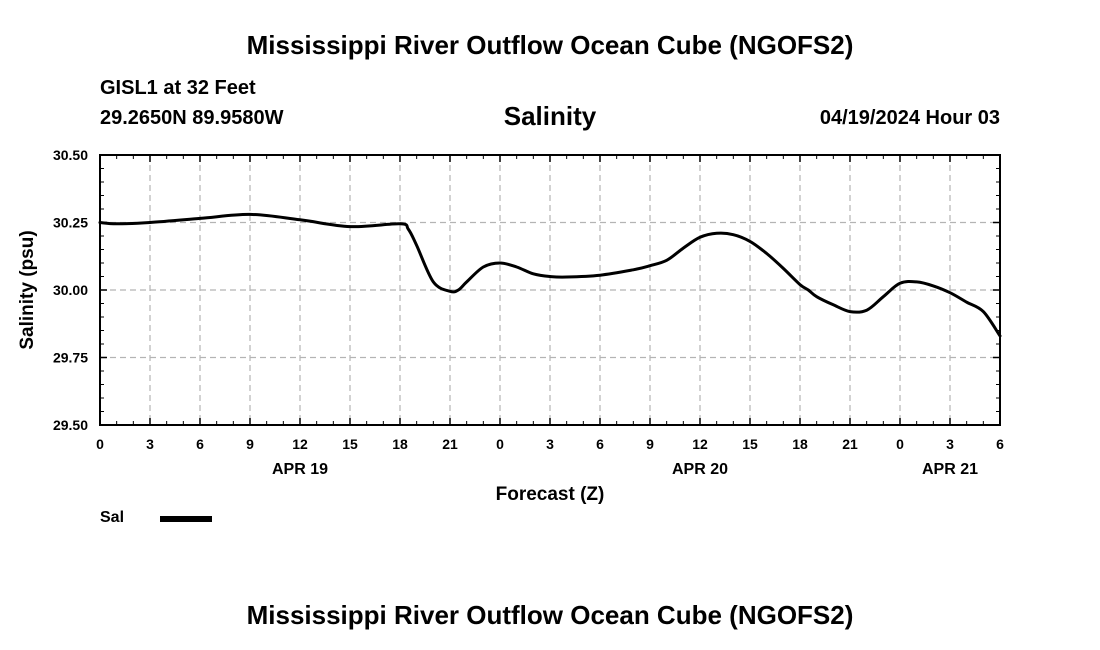 The image size is (1100, 650). I want to click on y-tick-label: 30.50, so click(70, 155).